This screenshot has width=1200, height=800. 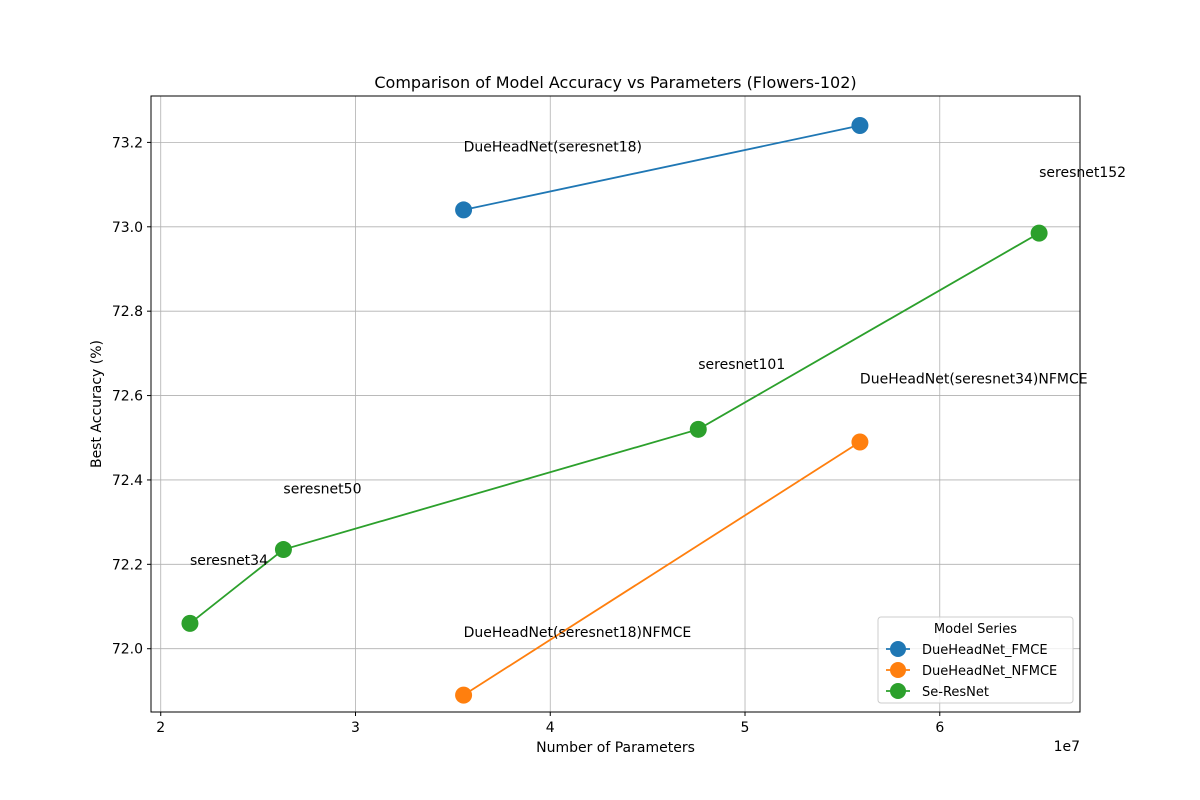 What do you see at coordinates (127, 650) in the screenshot?
I see `y-tick-label: 72.0` at bounding box center [127, 650].